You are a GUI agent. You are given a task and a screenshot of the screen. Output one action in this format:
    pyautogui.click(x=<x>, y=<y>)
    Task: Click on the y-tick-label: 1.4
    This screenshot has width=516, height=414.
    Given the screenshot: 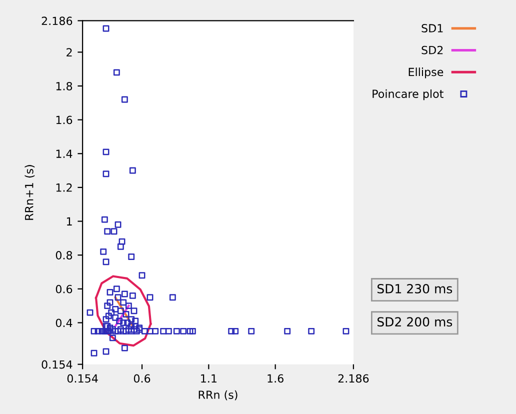 What is the action you would take?
    pyautogui.click(x=64, y=154)
    